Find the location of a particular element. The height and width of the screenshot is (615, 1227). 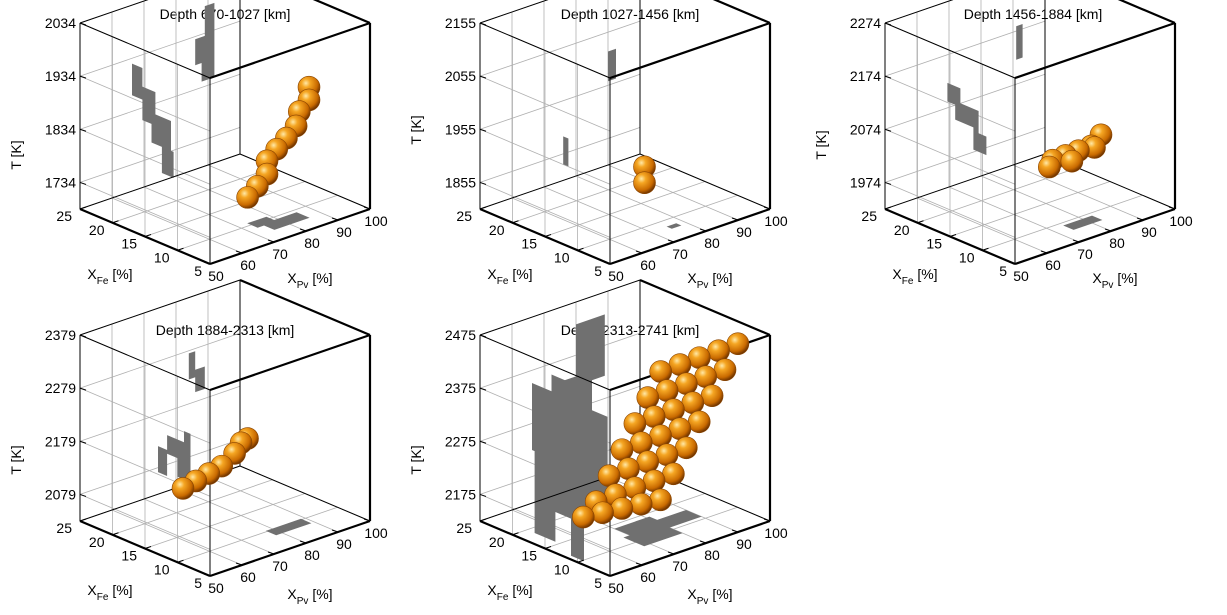

z-tick-label: 2079 is located at coordinates (60, 494).